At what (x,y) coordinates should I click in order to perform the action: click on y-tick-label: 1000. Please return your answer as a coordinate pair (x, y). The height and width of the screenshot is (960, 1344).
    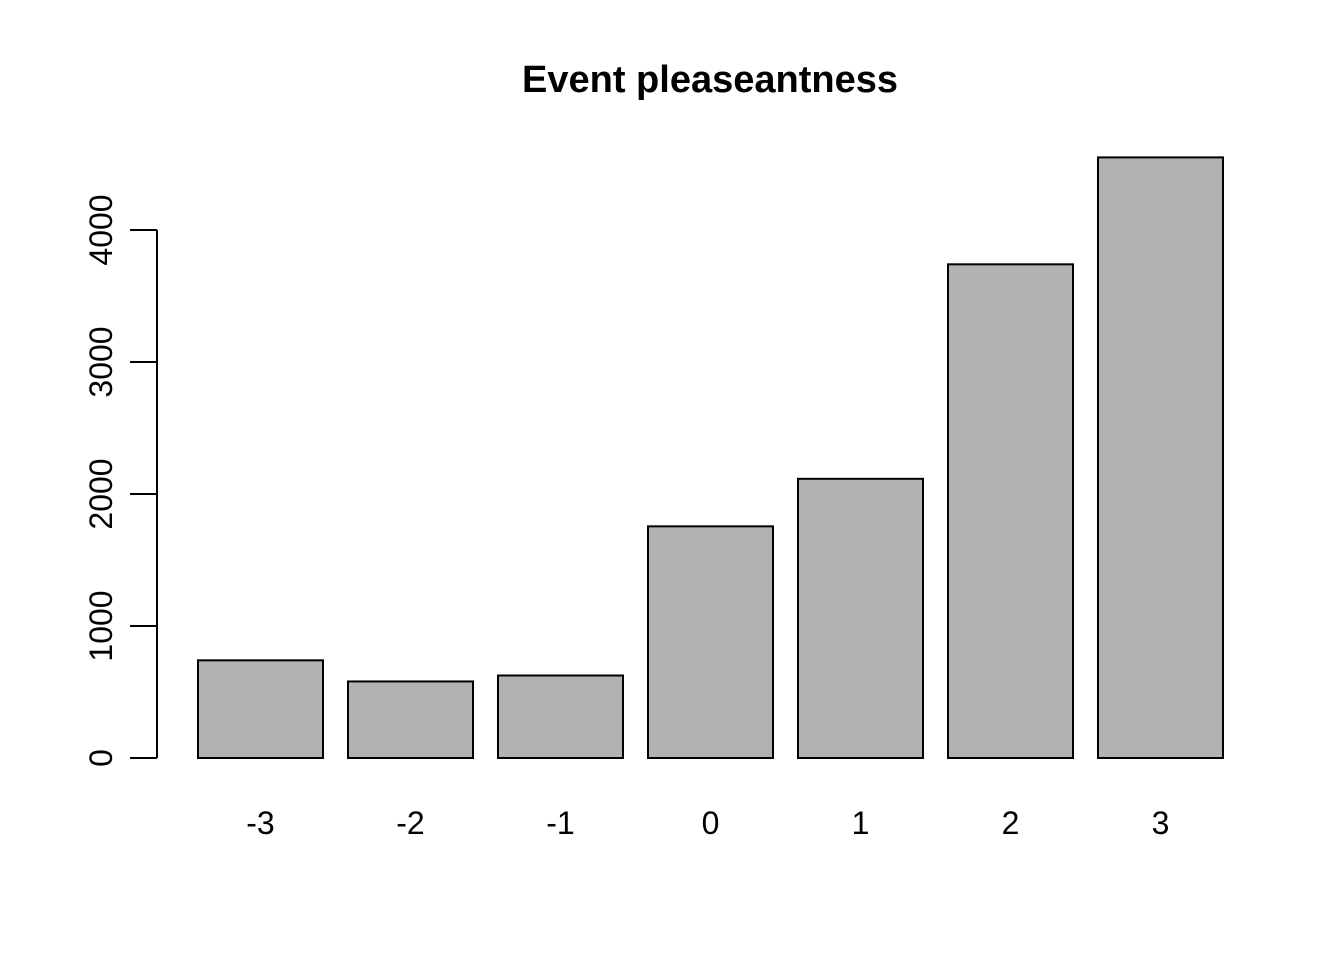
    Looking at the image, I should click on (101, 625).